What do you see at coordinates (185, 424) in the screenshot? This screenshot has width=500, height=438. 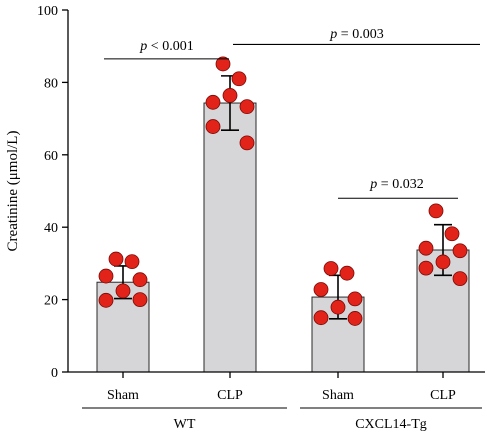 I see `group-label-0: WT` at bounding box center [185, 424].